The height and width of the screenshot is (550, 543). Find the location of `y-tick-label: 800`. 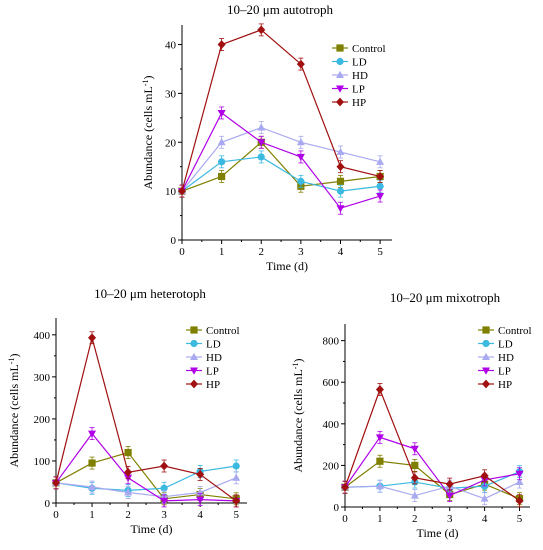

y-tick-label: 800 is located at coordinates (331, 342).